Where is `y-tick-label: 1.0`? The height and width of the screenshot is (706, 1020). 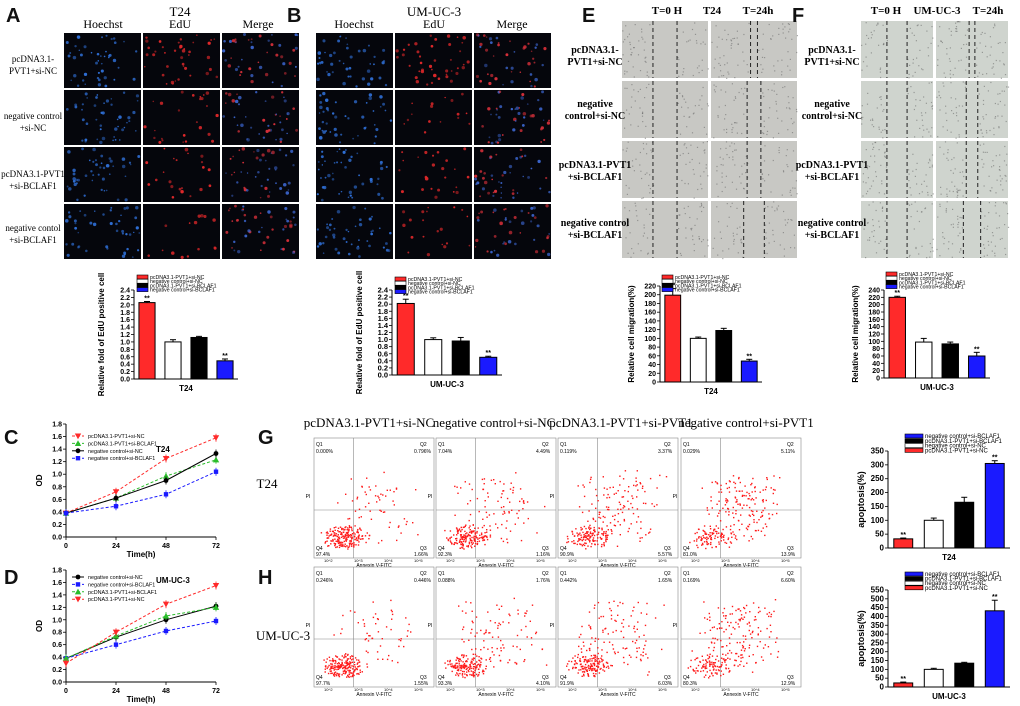
y-tick-label: 1.0 is located at coordinates (125, 342).